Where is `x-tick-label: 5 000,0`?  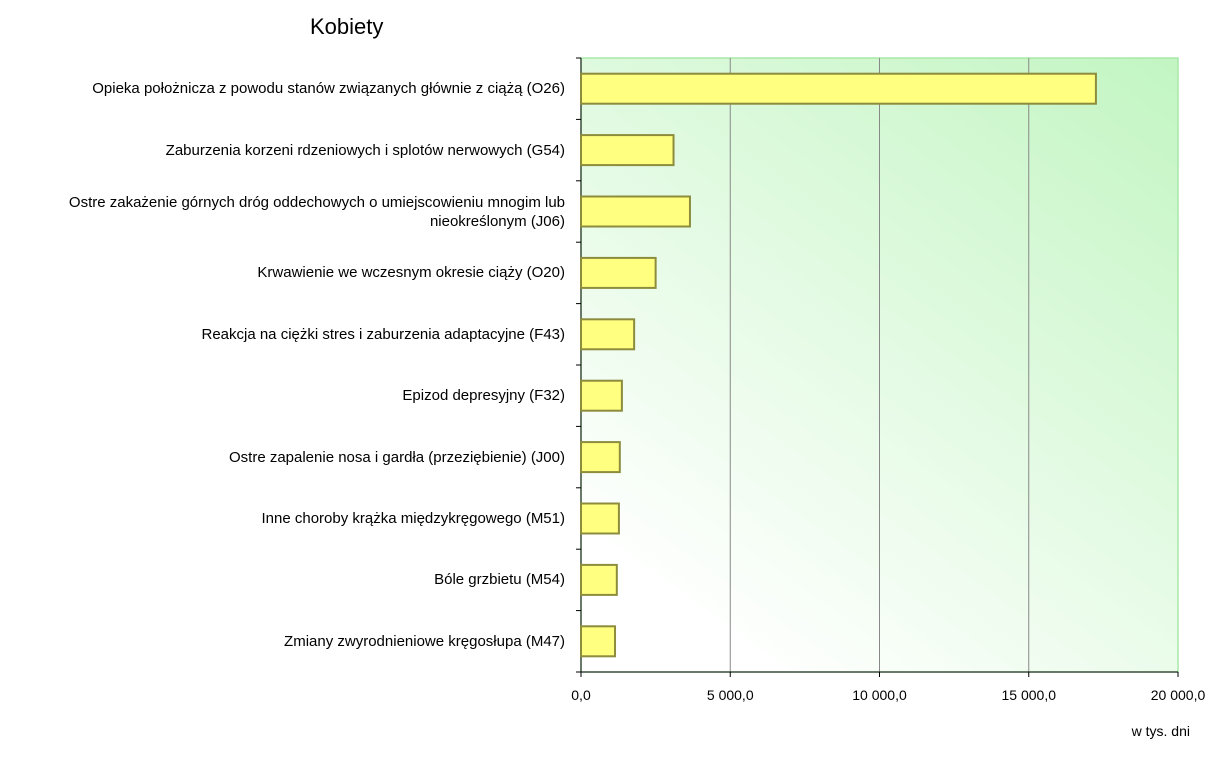 x-tick-label: 5 000,0 is located at coordinates (730, 695).